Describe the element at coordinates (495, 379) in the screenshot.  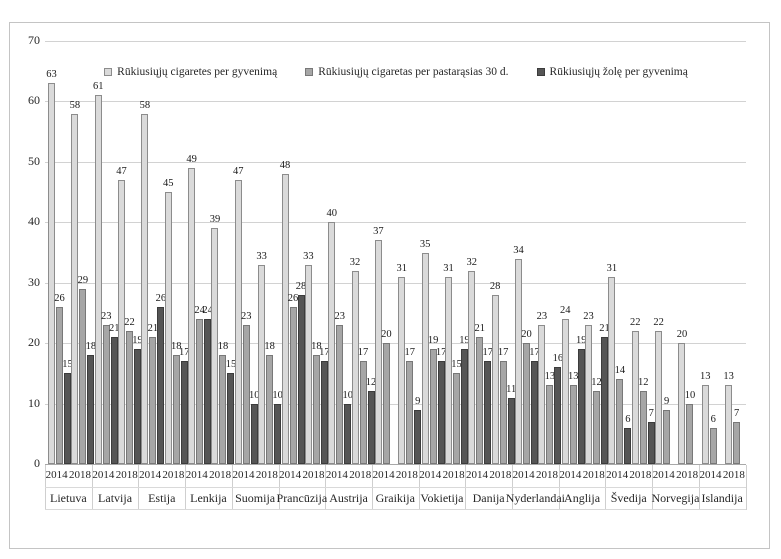
I see `bar-danija-2018-series1` at that location.